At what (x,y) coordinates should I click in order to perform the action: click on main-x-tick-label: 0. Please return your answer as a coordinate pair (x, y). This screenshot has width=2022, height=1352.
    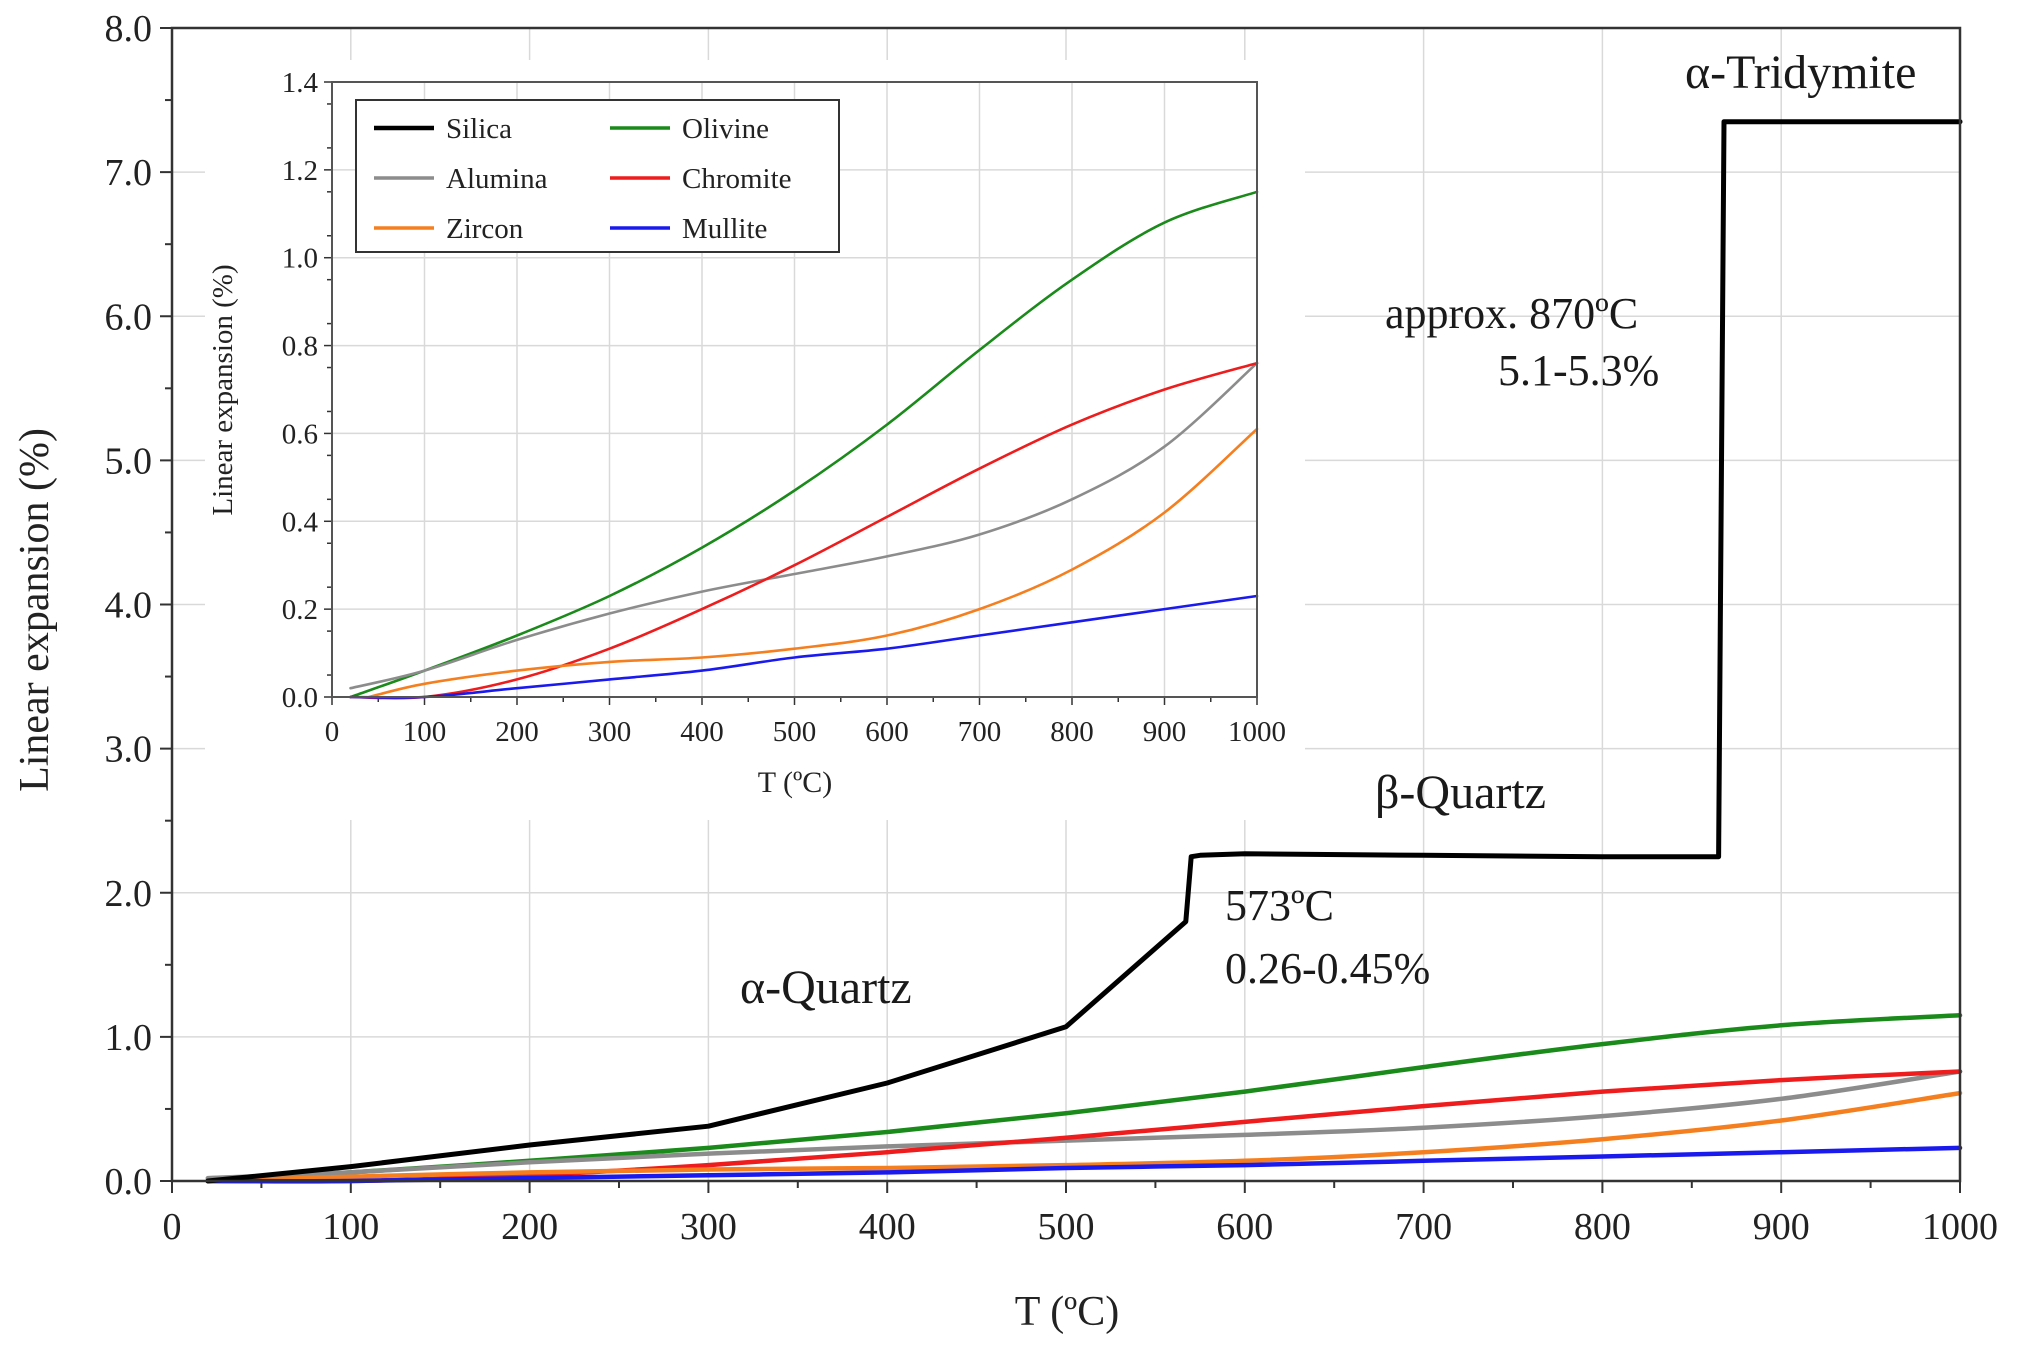
    Looking at the image, I should click on (172, 1227).